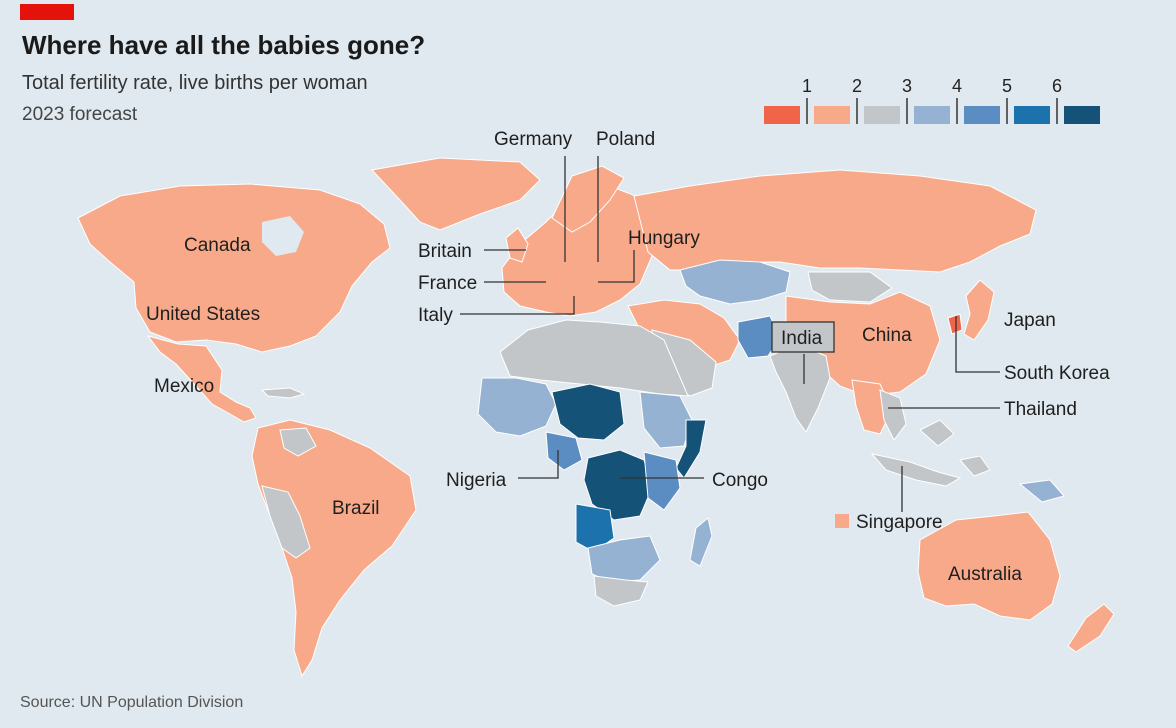 The width and height of the screenshot is (1176, 728). Describe the element at coordinates (887, 335) in the screenshot. I see `label-china: China` at that location.